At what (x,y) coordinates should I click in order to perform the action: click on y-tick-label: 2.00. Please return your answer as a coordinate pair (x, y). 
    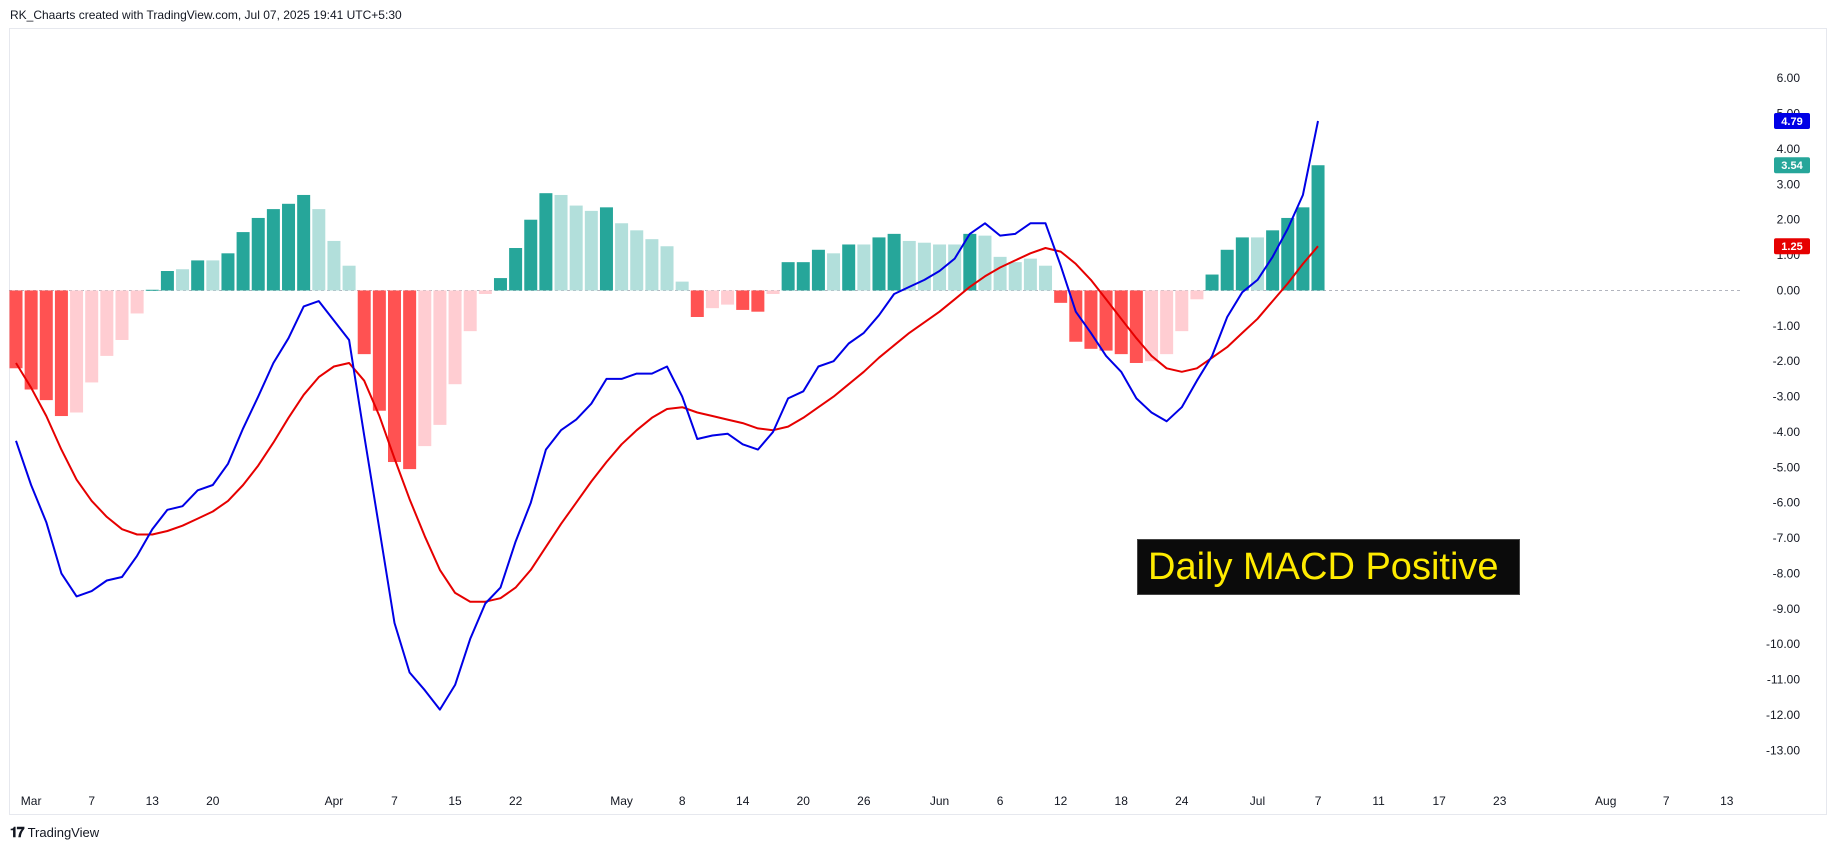
    Looking at the image, I should click on (1789, 220).